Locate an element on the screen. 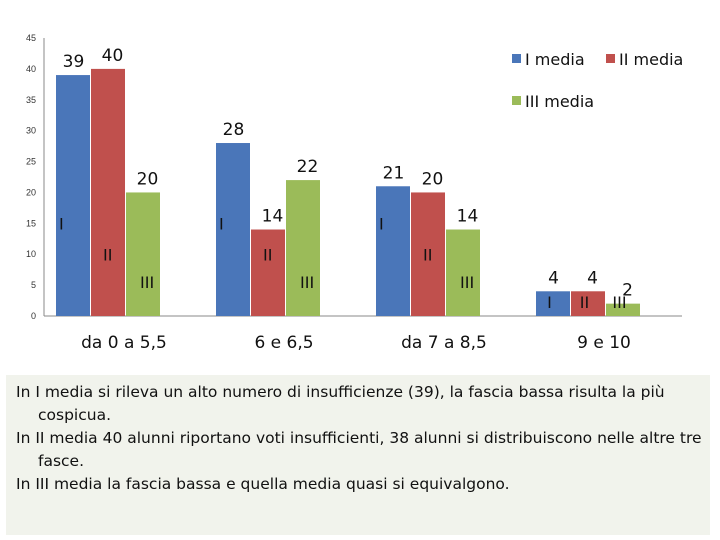 The width and height of the screenshot is (720, 540). category-label: da 0 a 5,5 is located at coordinates (124, 343).